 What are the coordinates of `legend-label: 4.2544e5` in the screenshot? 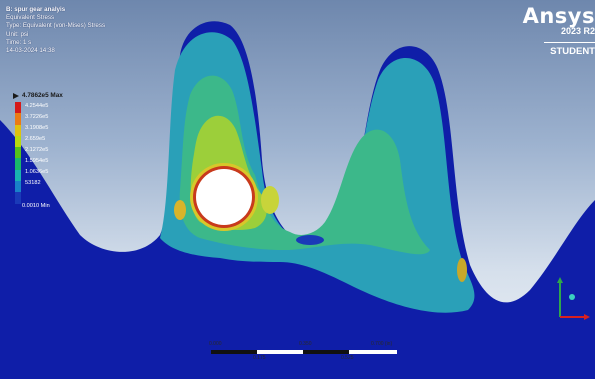 It's located at (37, 106).